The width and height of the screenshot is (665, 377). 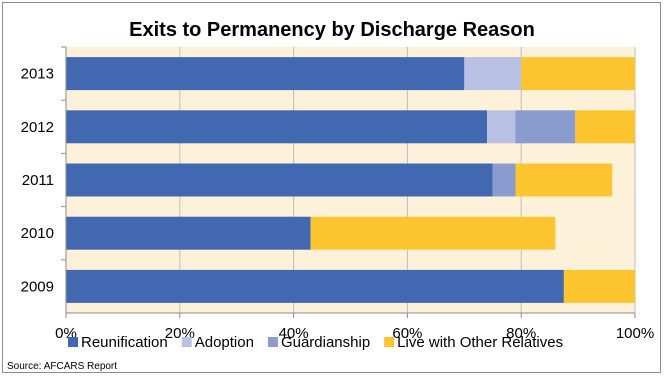 I want to click on legend-label: Live with Other Relatives, so click(x=480, y=342).